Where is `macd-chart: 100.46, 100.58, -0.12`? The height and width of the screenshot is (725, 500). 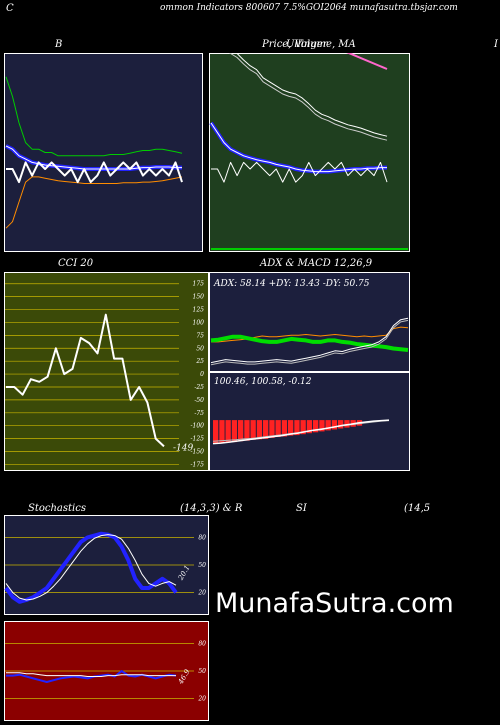
macd-chart: 100.46, 100.58, -0.12 is located at coordinates (309, 421).